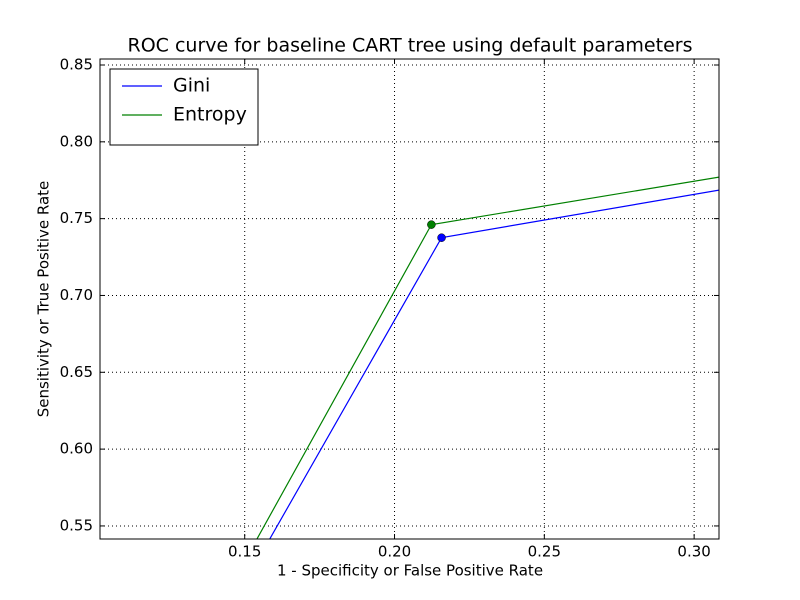 This screenshot has width=800, height=600. Describe the element at coordinates (210, 115) in the screenshot. I see `legend-label: Entropy` at that location.